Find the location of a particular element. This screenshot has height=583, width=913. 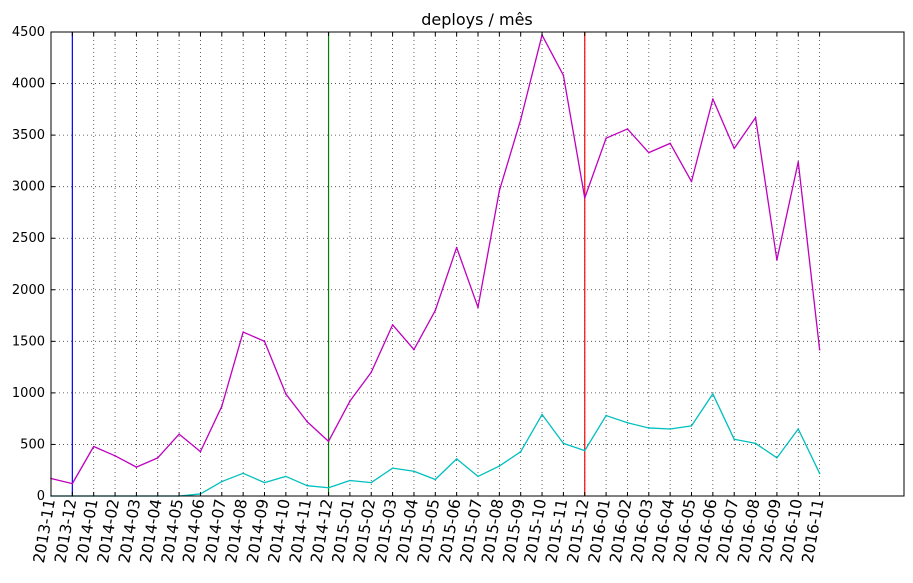

y-tick-label: 3000 is located at coordinates (28, 187).